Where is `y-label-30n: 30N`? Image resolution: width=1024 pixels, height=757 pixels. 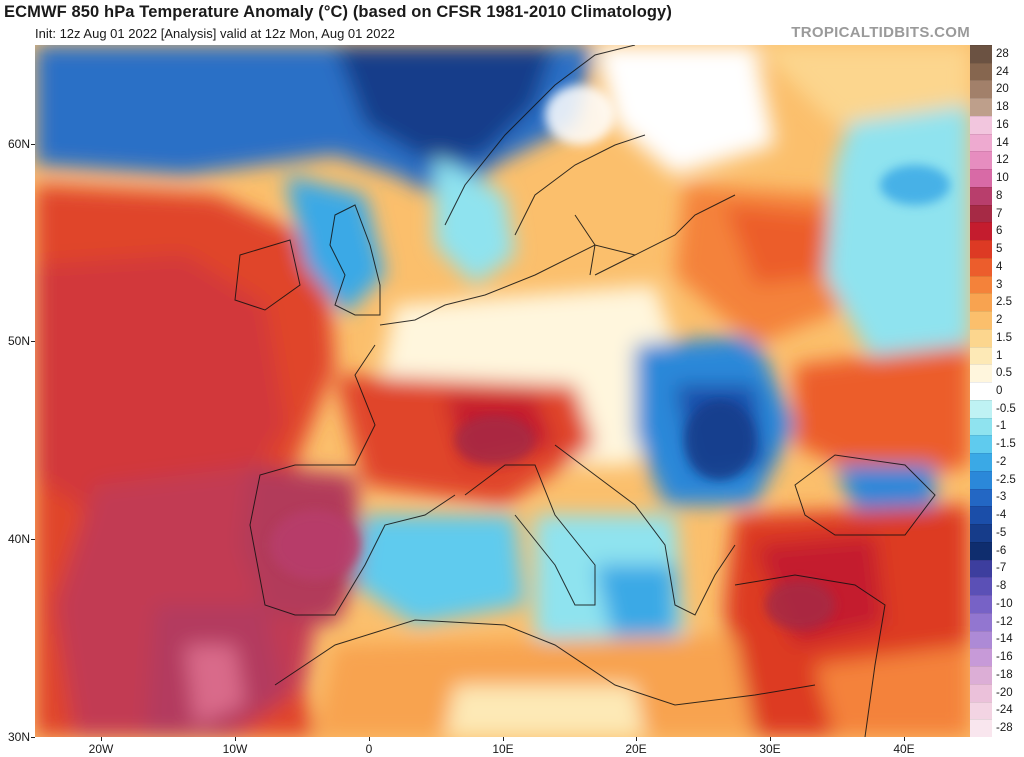 y-label-30n: 30N is located at coordinates (18, 737).